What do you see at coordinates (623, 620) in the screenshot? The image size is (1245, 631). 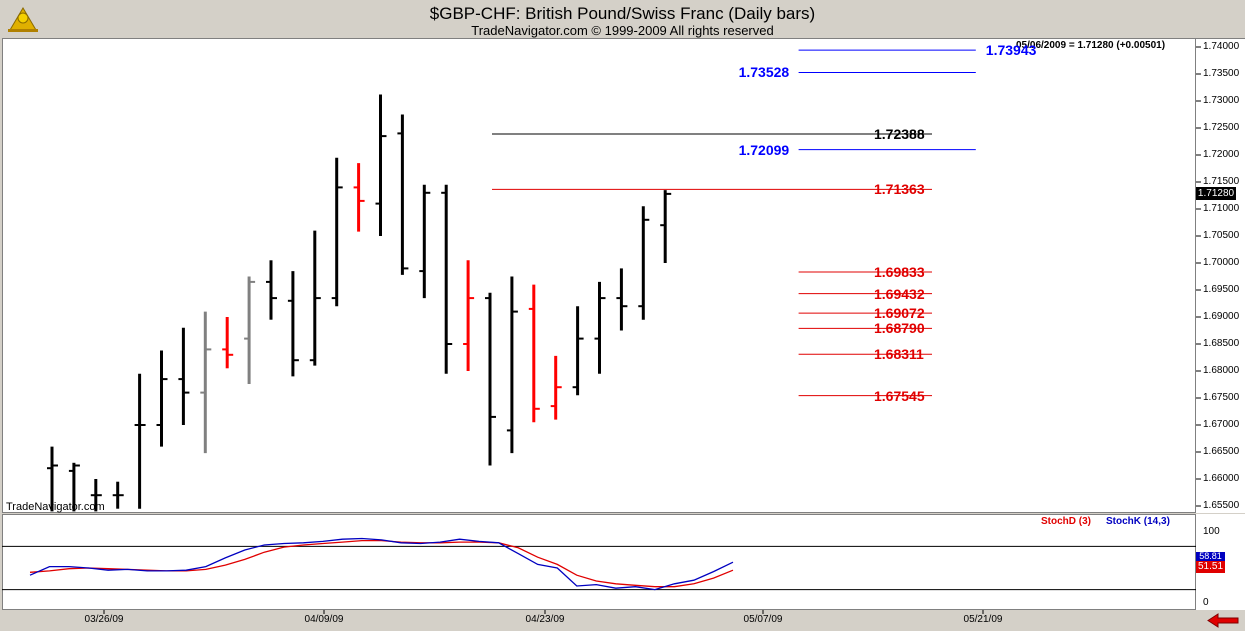 I see `date-axis` at bounding box center [623, 620].